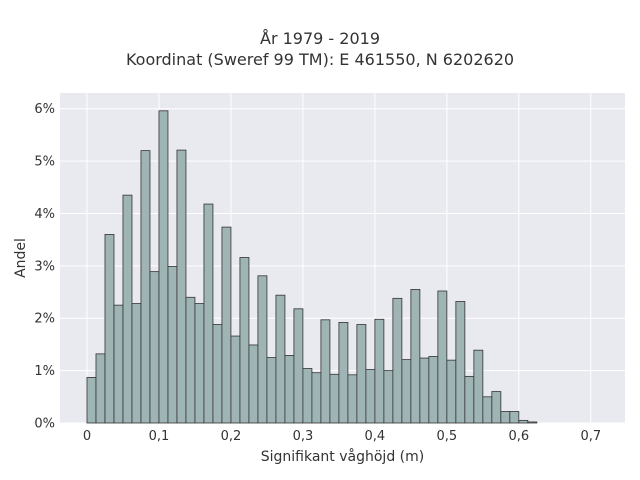 This screenshot has width=640, height=480. Describe the element at coordinates (303, 436) in the screenshot. I see `x-tick-label: 0,3` at that location.